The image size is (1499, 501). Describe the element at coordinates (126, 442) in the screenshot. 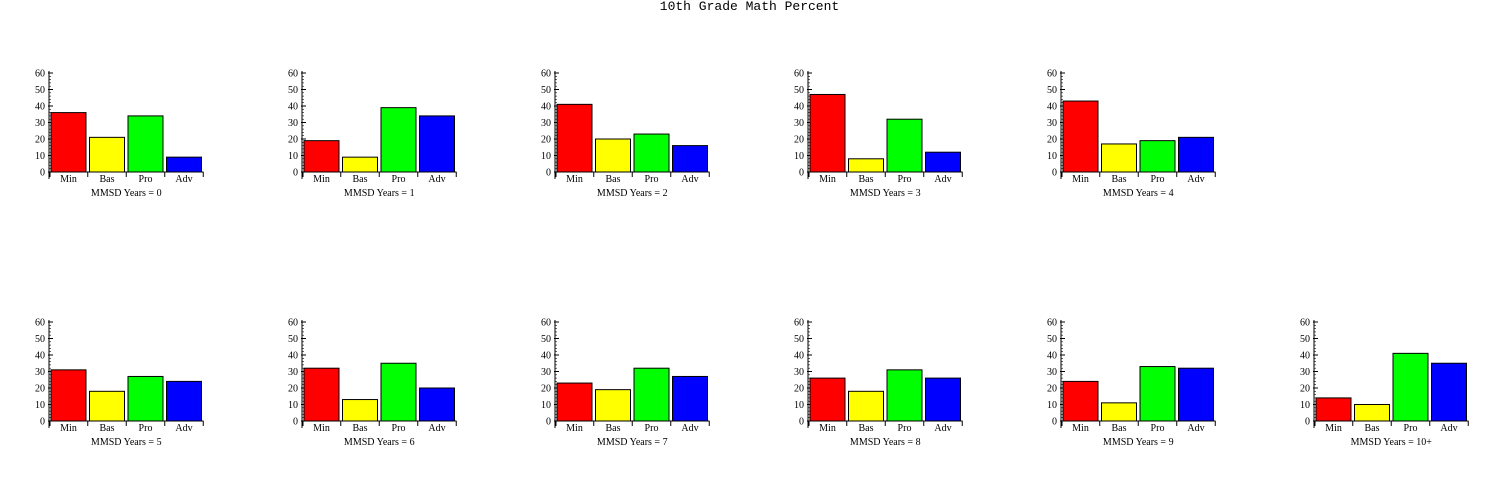

I see `panel-label: MMSD Years = 5` at that location.